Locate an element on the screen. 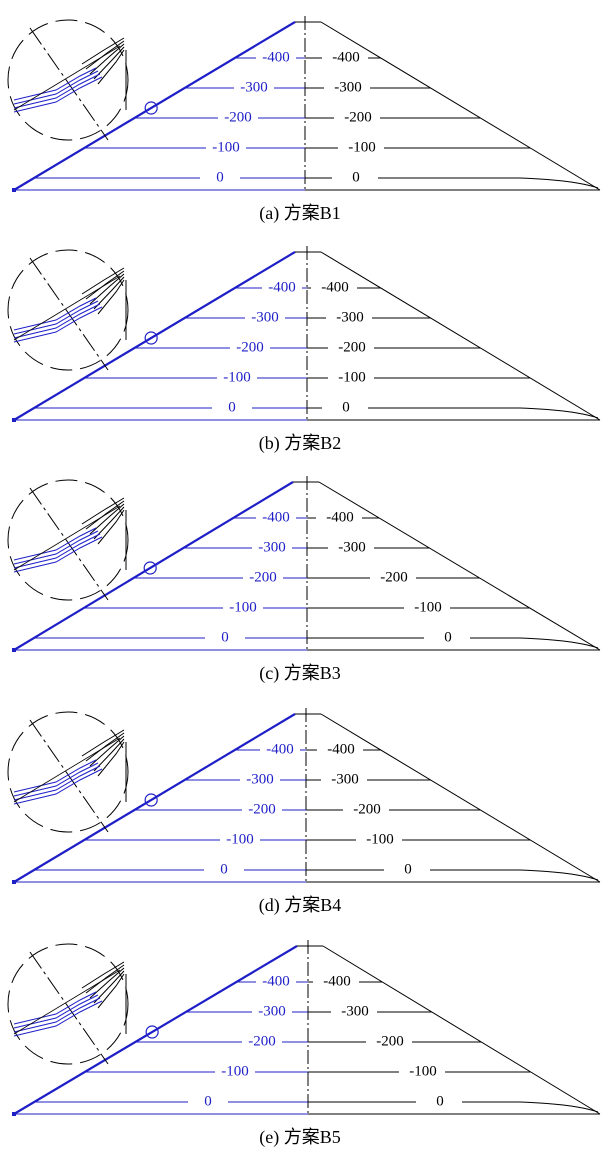  panel-caption: (a) 方案B1 is located at coordinates (299, 213).